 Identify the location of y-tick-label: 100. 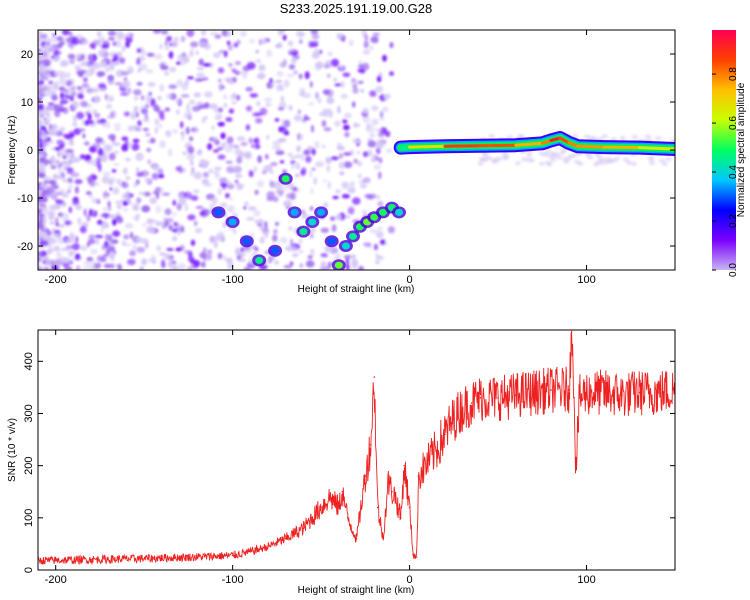
(29, 518).